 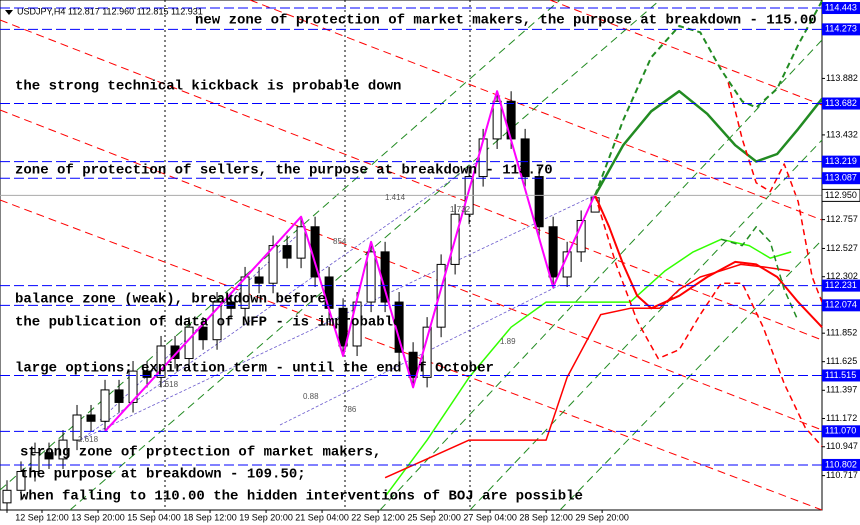 I want to click on y-tick-label: 112.527, so click(x=842, y=248).